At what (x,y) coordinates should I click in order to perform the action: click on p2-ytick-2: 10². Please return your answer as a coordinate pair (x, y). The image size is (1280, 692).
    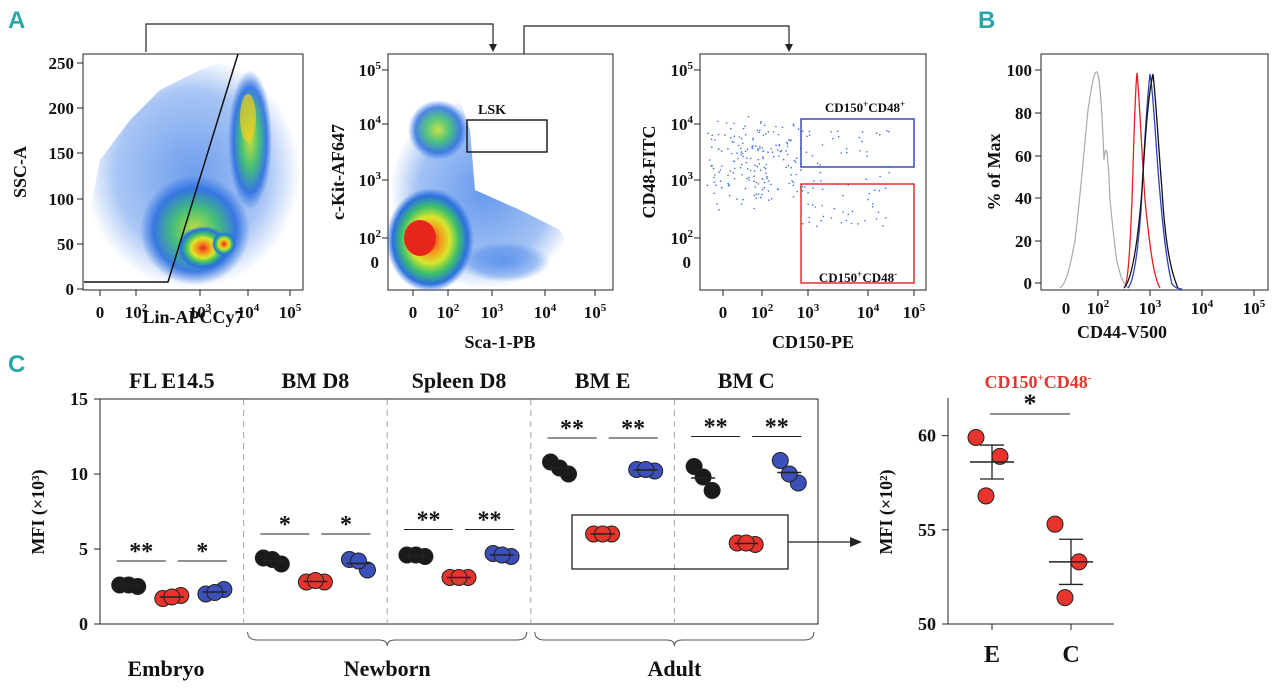
    Looking at the image, I should click on (370, 238).